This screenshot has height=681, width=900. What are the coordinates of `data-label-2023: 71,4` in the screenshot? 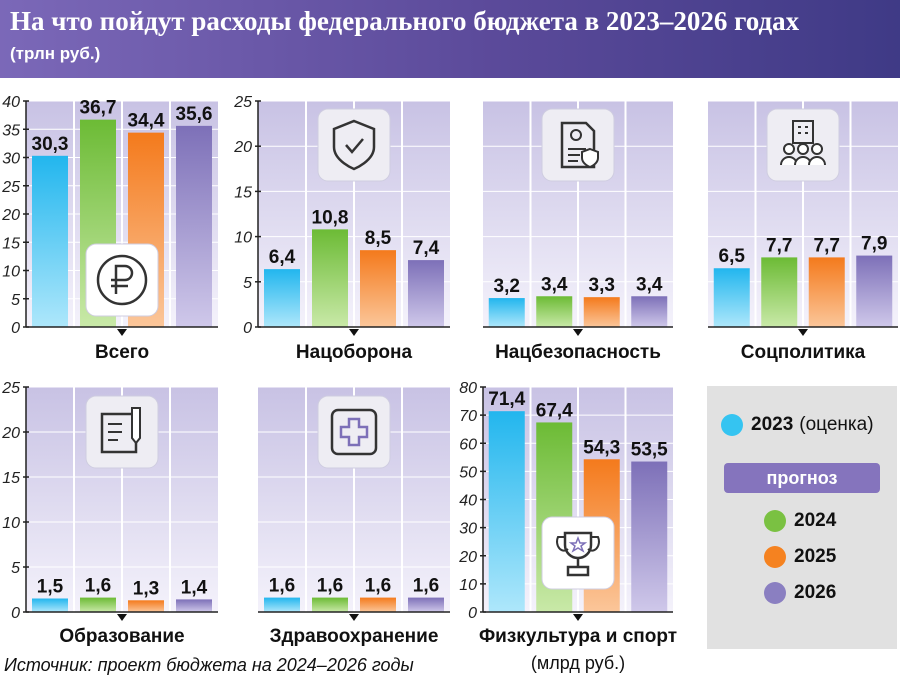 It's located at (506, 399).